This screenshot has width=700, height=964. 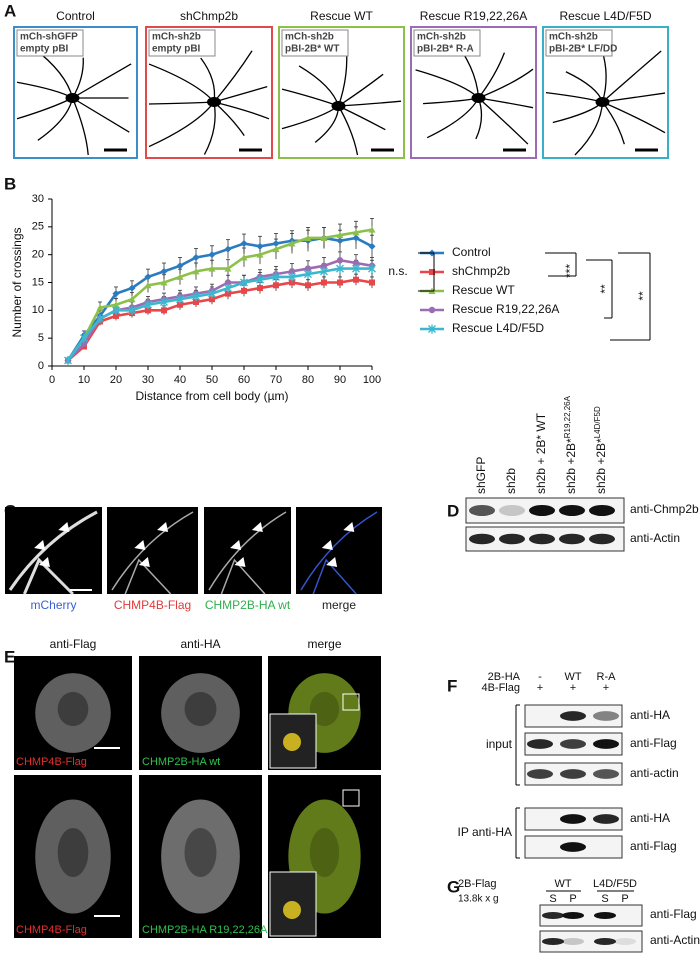 What do you see at coordinates (339, 605) in the screenshot?
I see `channel-label: merge` at bounding box center [339, 605].